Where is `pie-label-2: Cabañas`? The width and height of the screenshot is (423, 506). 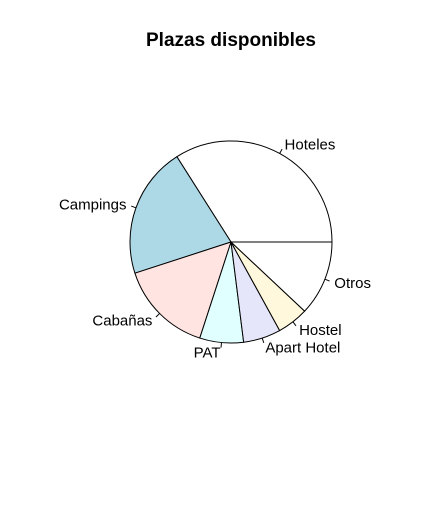
pie-label-2: Cabañas is located at coordinates (122, 321).